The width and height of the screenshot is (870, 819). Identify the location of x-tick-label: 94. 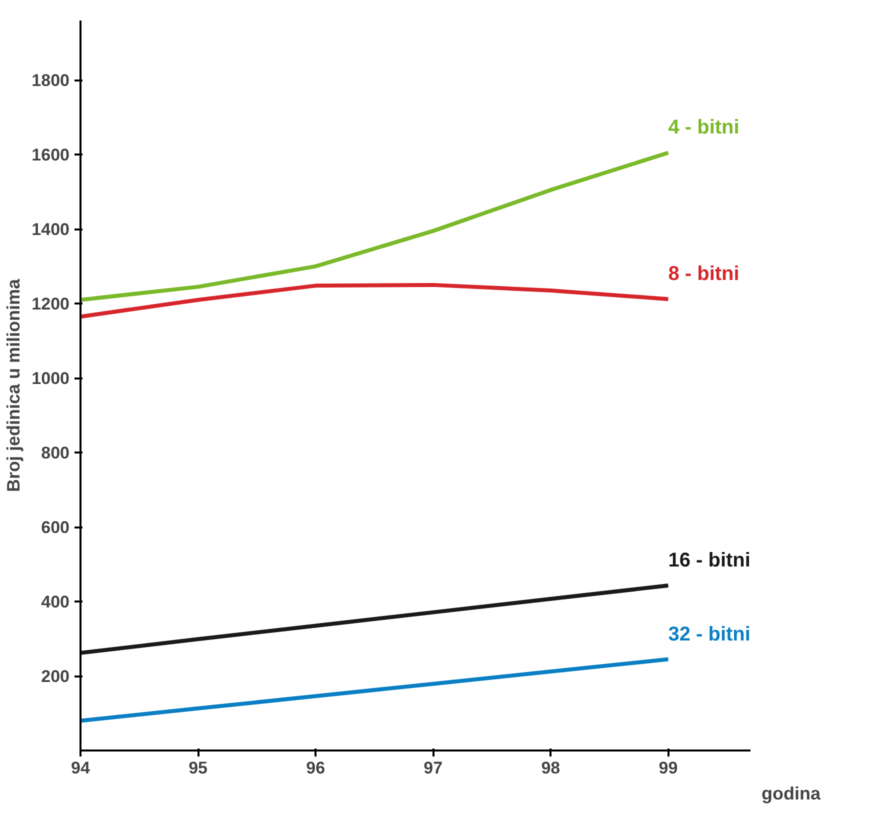
(80, 768).